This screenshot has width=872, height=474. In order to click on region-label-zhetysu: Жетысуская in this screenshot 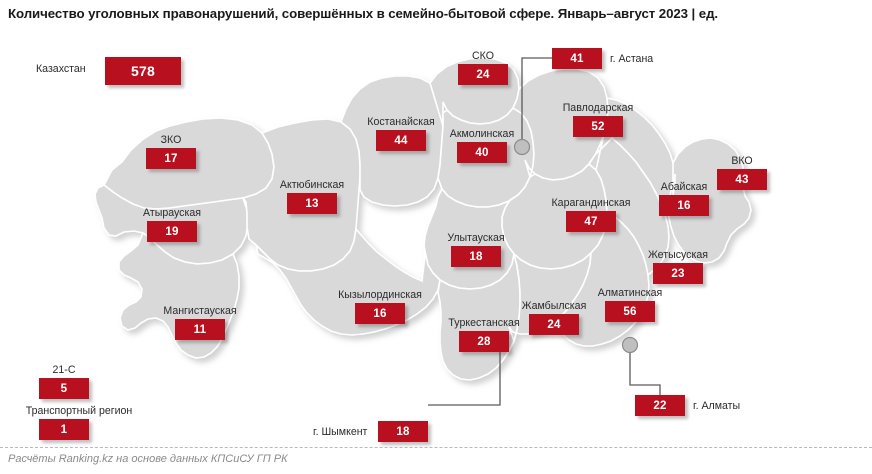, I will do `click(678, 255)`.